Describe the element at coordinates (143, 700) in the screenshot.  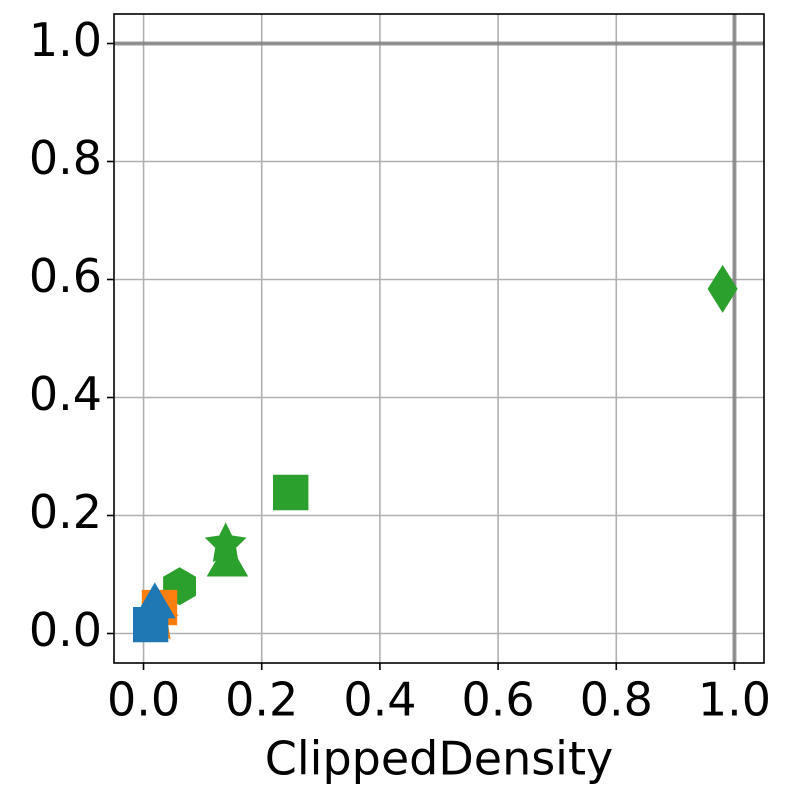
I see `x-tick-label: 0.0` at that location.